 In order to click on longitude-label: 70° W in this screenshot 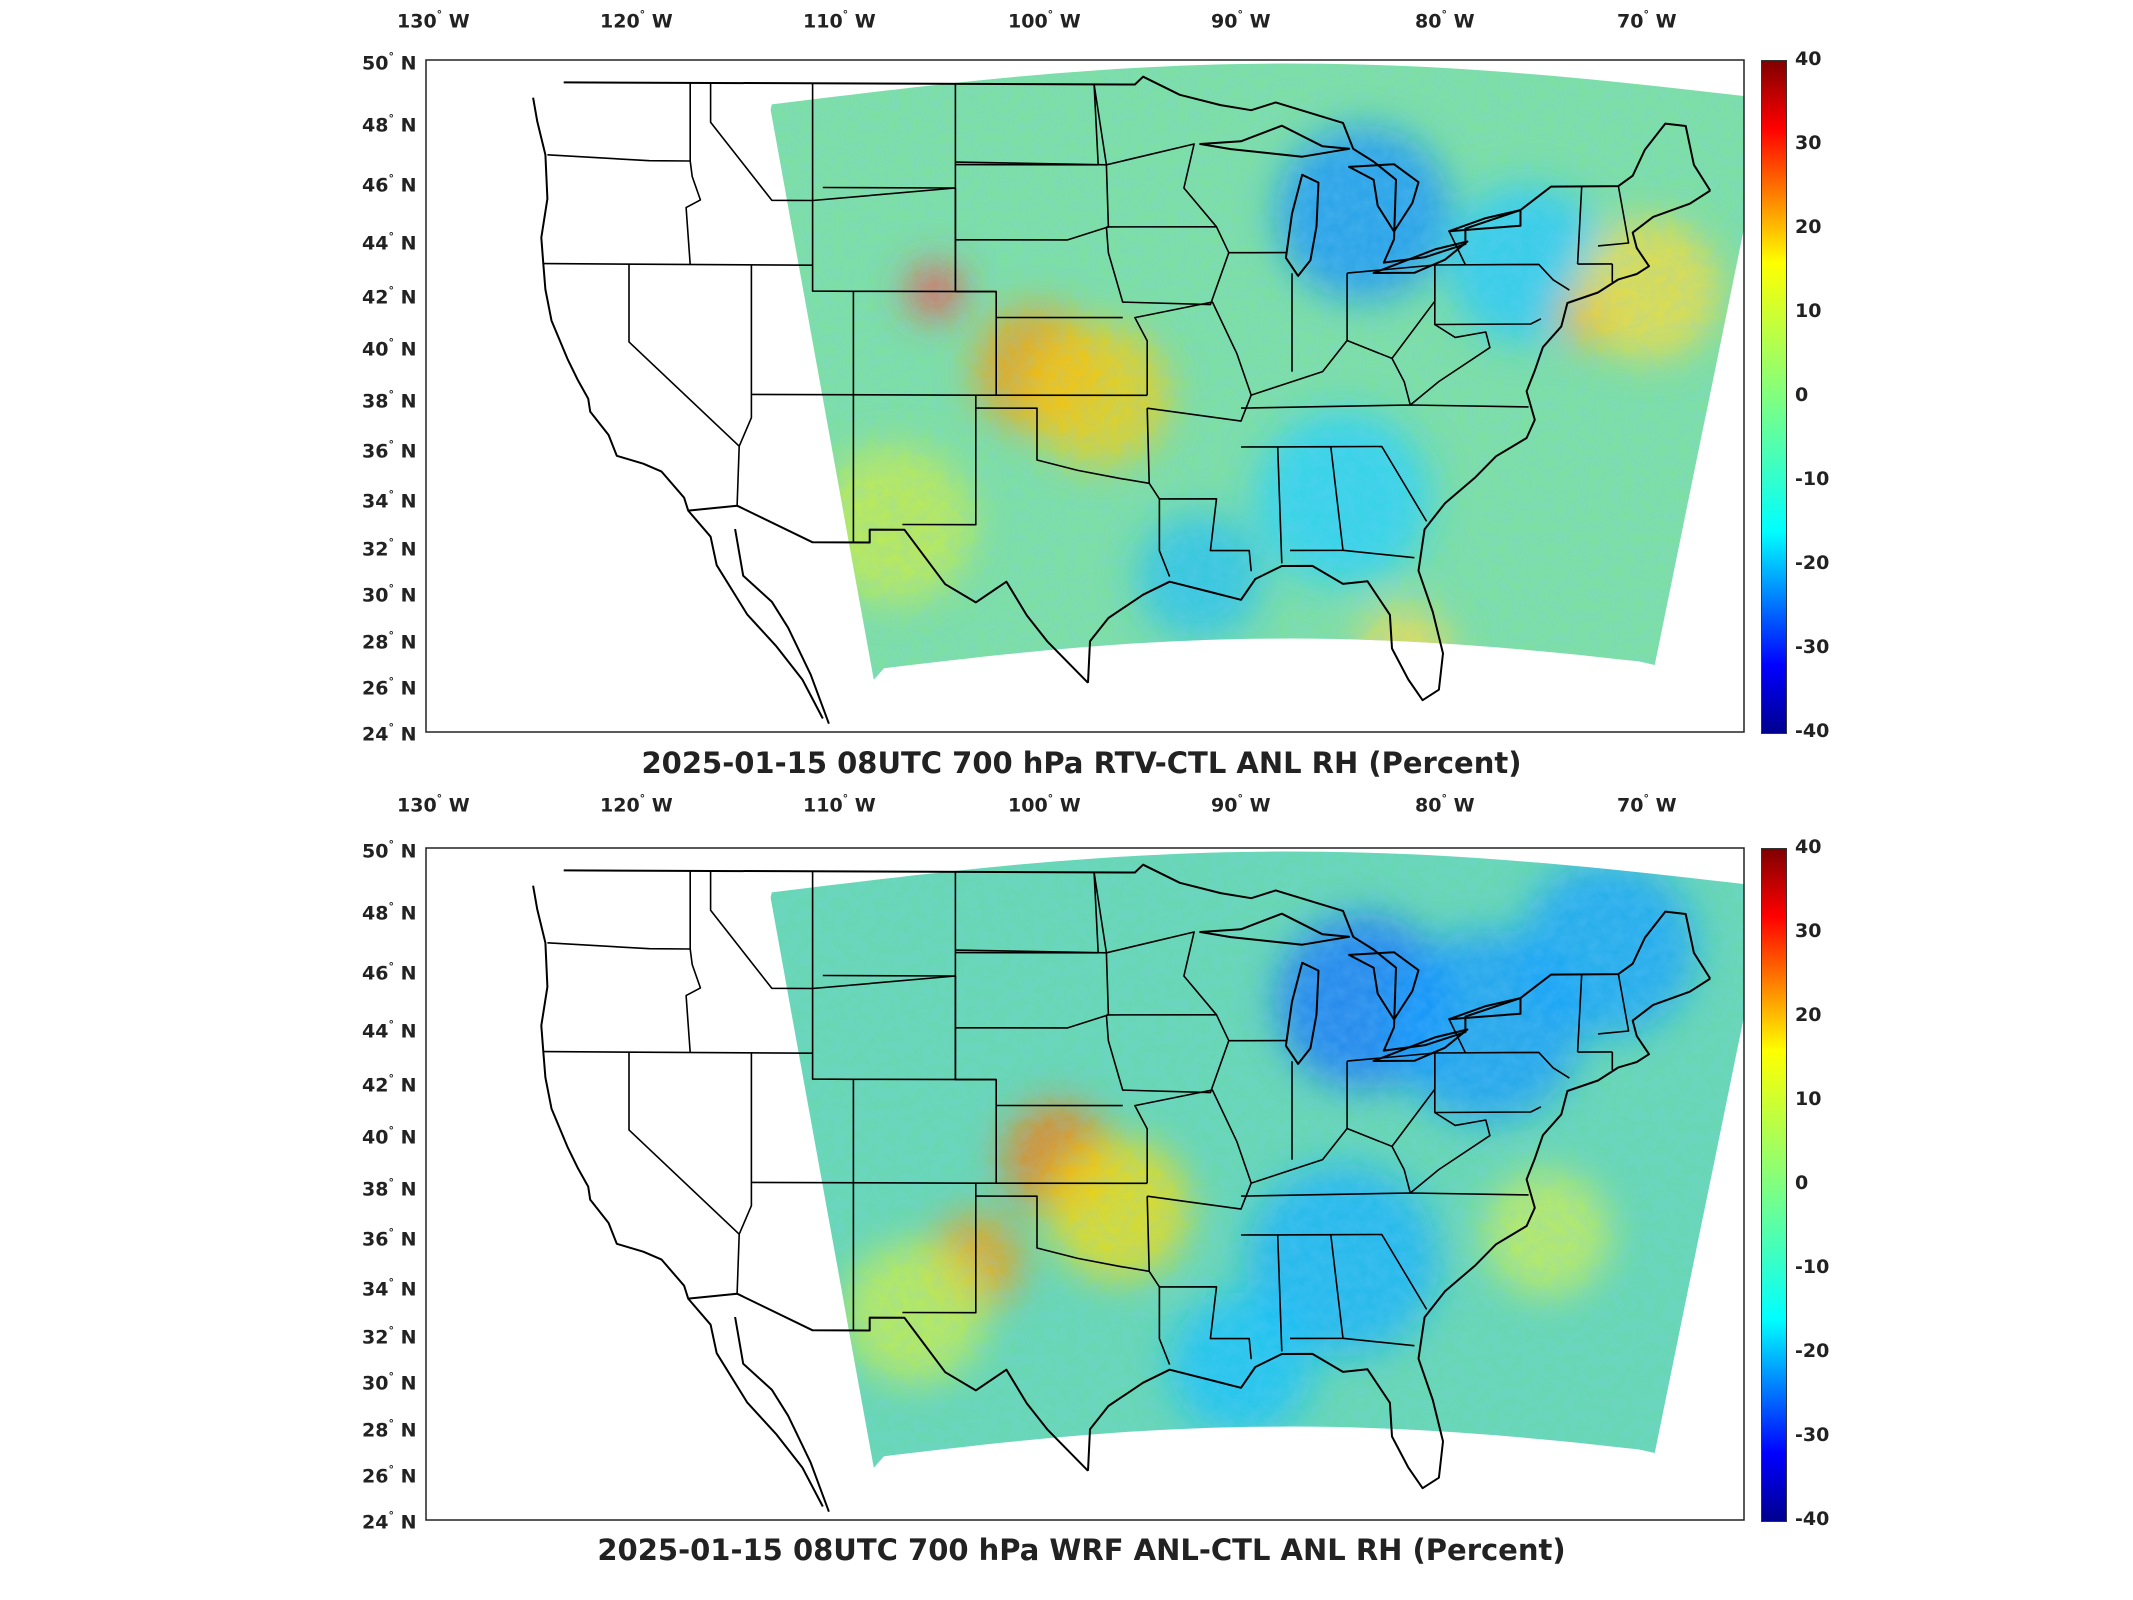, I will do `click(1647, 804)`.